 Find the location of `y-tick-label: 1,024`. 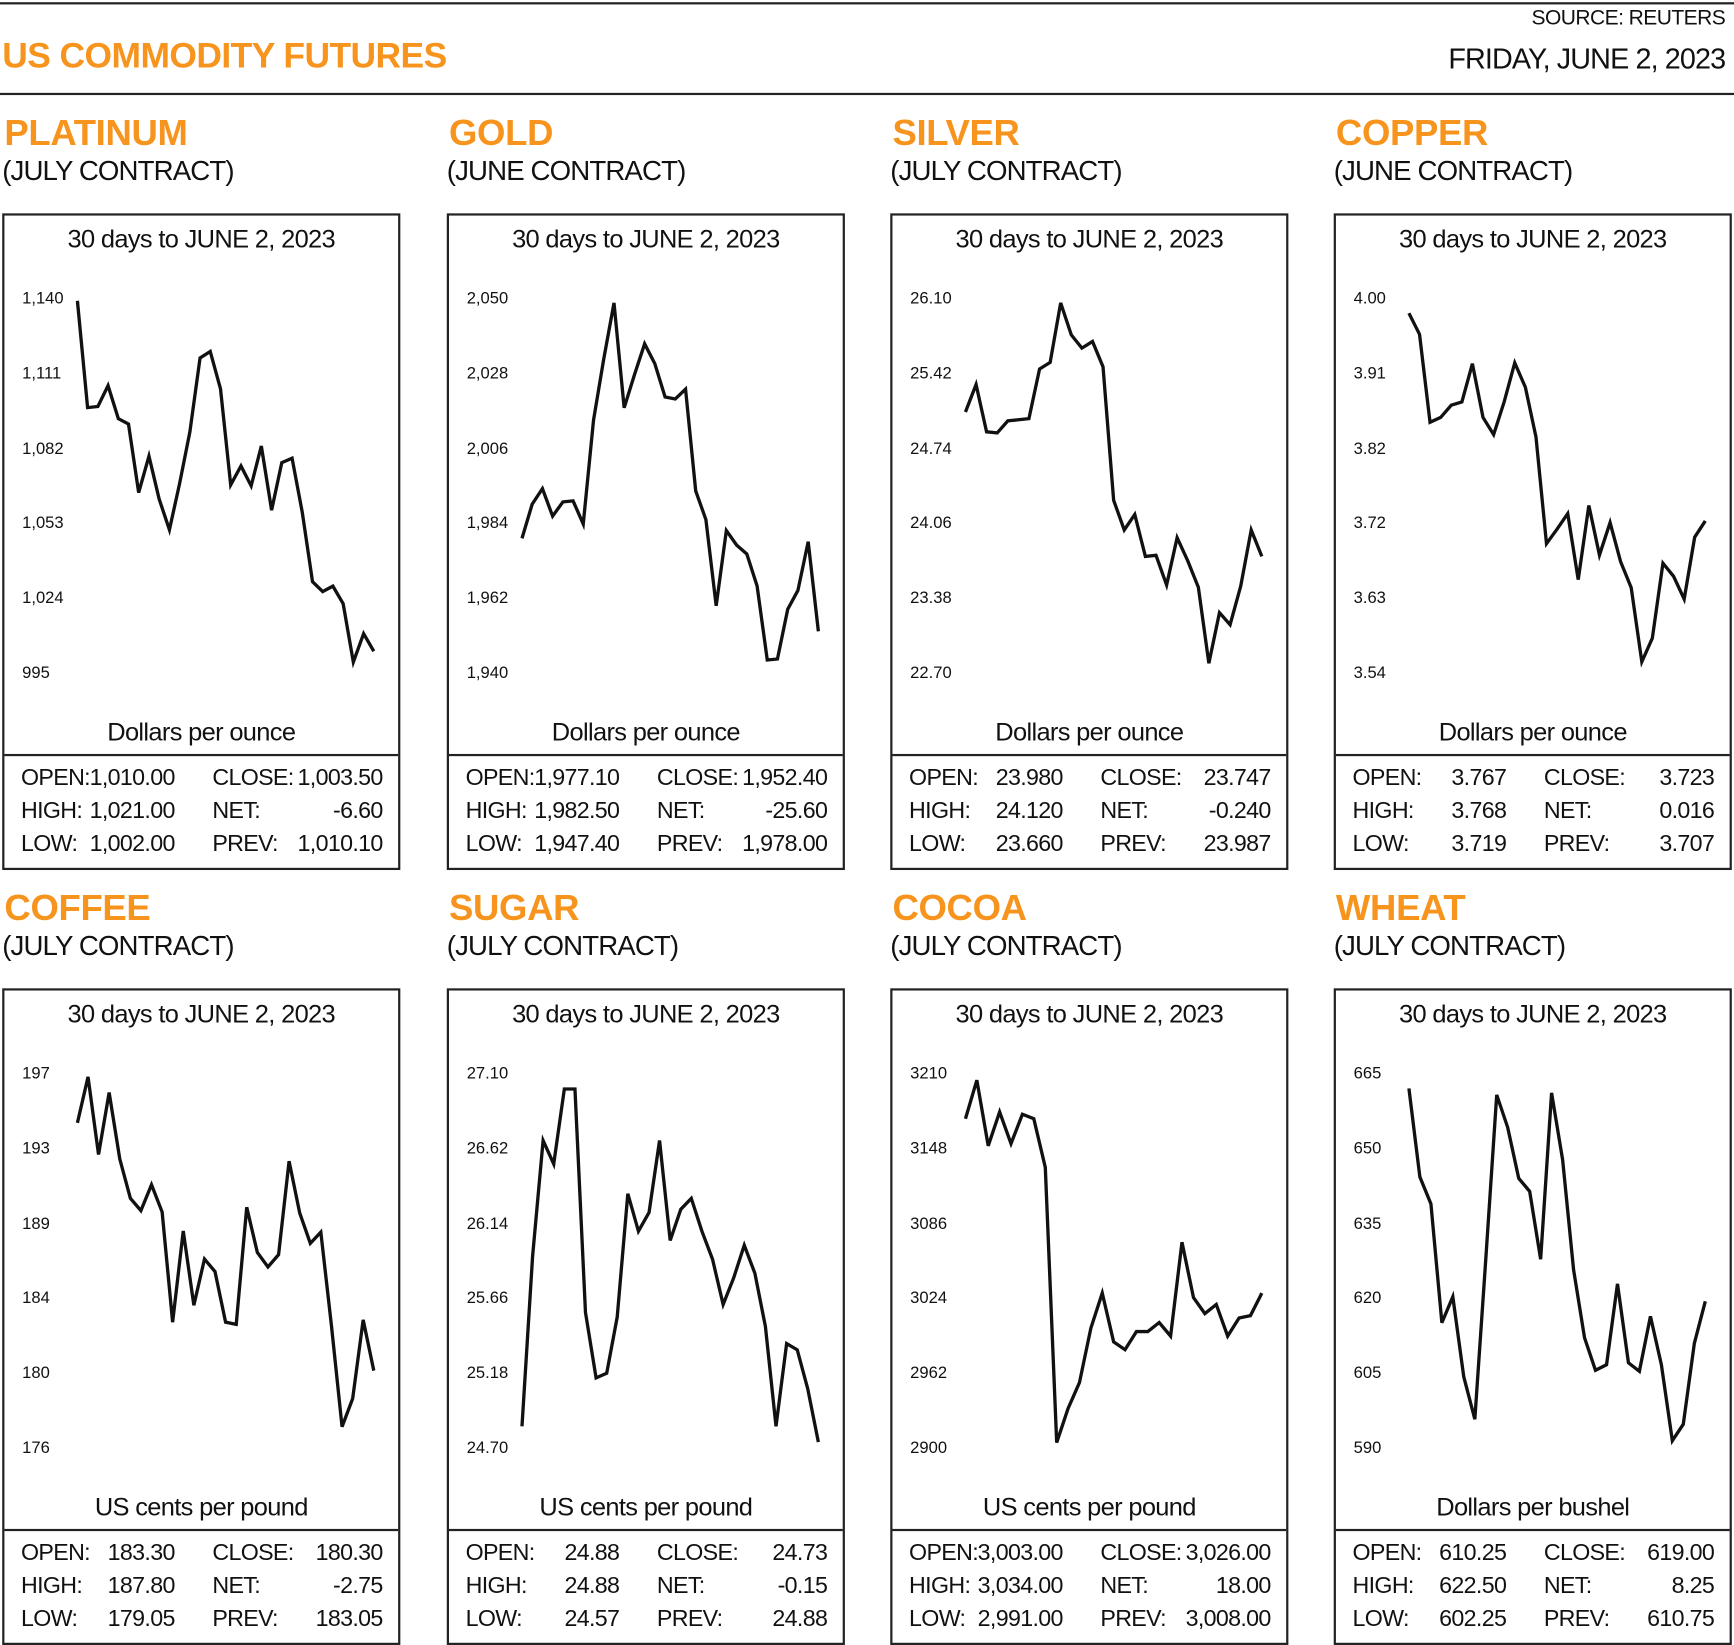

y-tick-label: 1,024 is located at coordinates (43, 598).